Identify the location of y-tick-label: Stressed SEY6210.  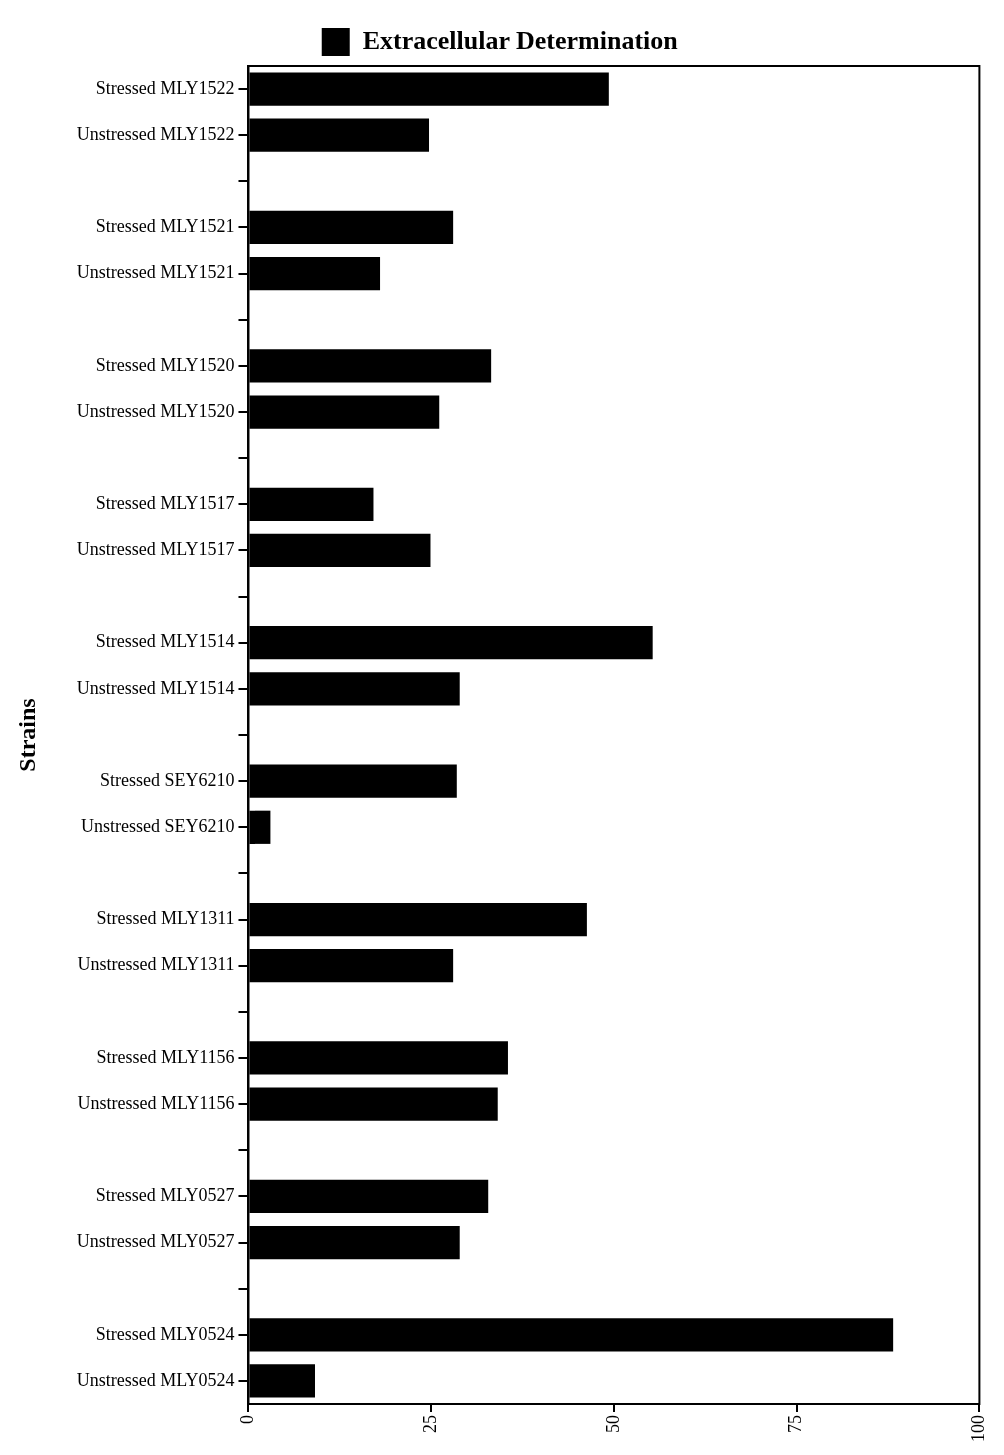
(167, 779).